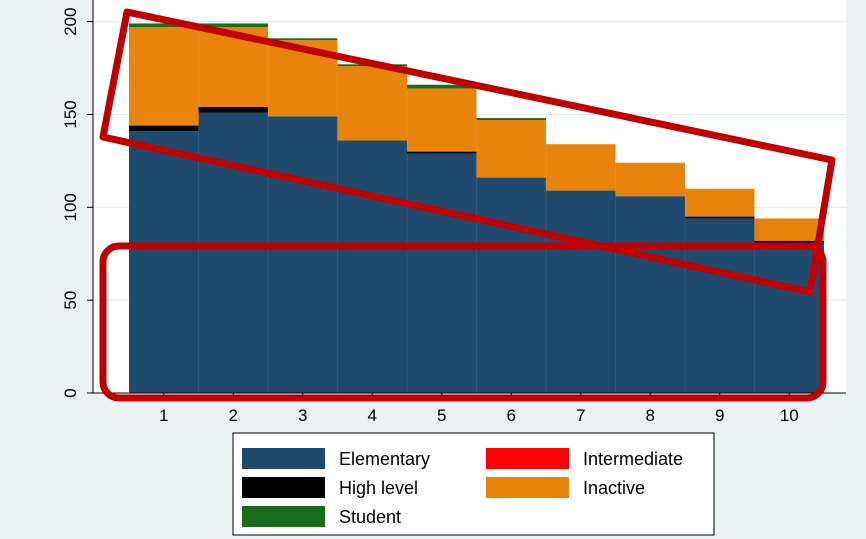 This screenshot has width=866, height=539. Describe the element at coordinates (70, 114) in the screenshot. I see `y-tick-label: 150` at that location.